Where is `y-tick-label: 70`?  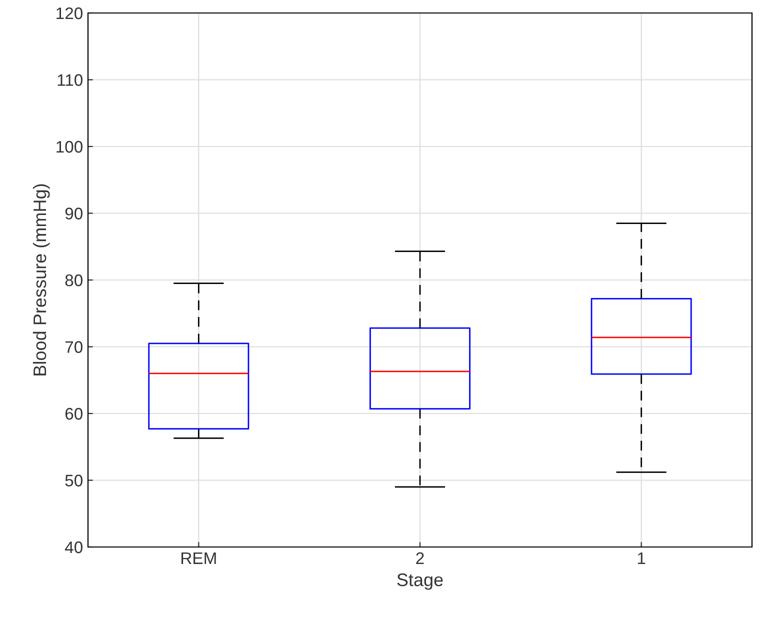 y-tick-label: 70 is located at coordinates (73, 347).